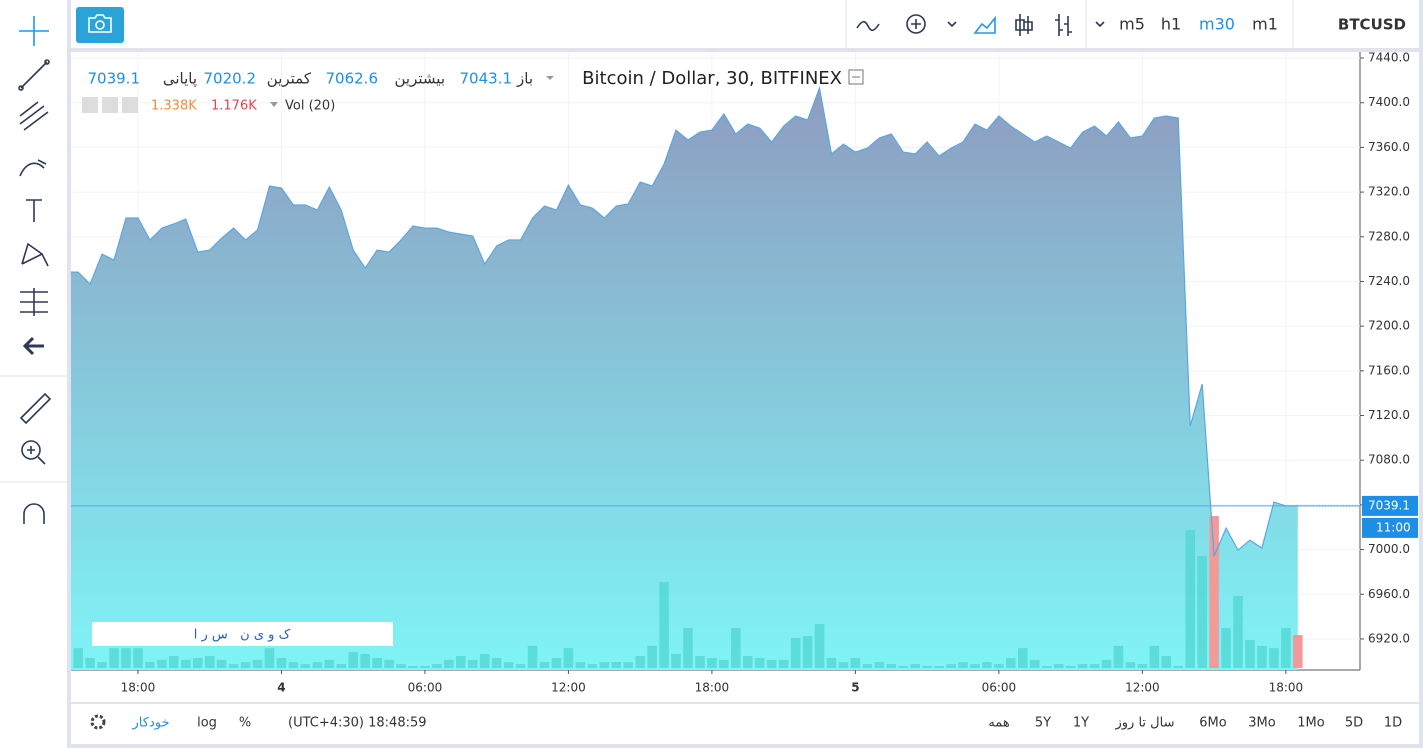 The height and width of the screenshot is (748, 1423). I want to click on interval-button: h1, so click(1171, 24).